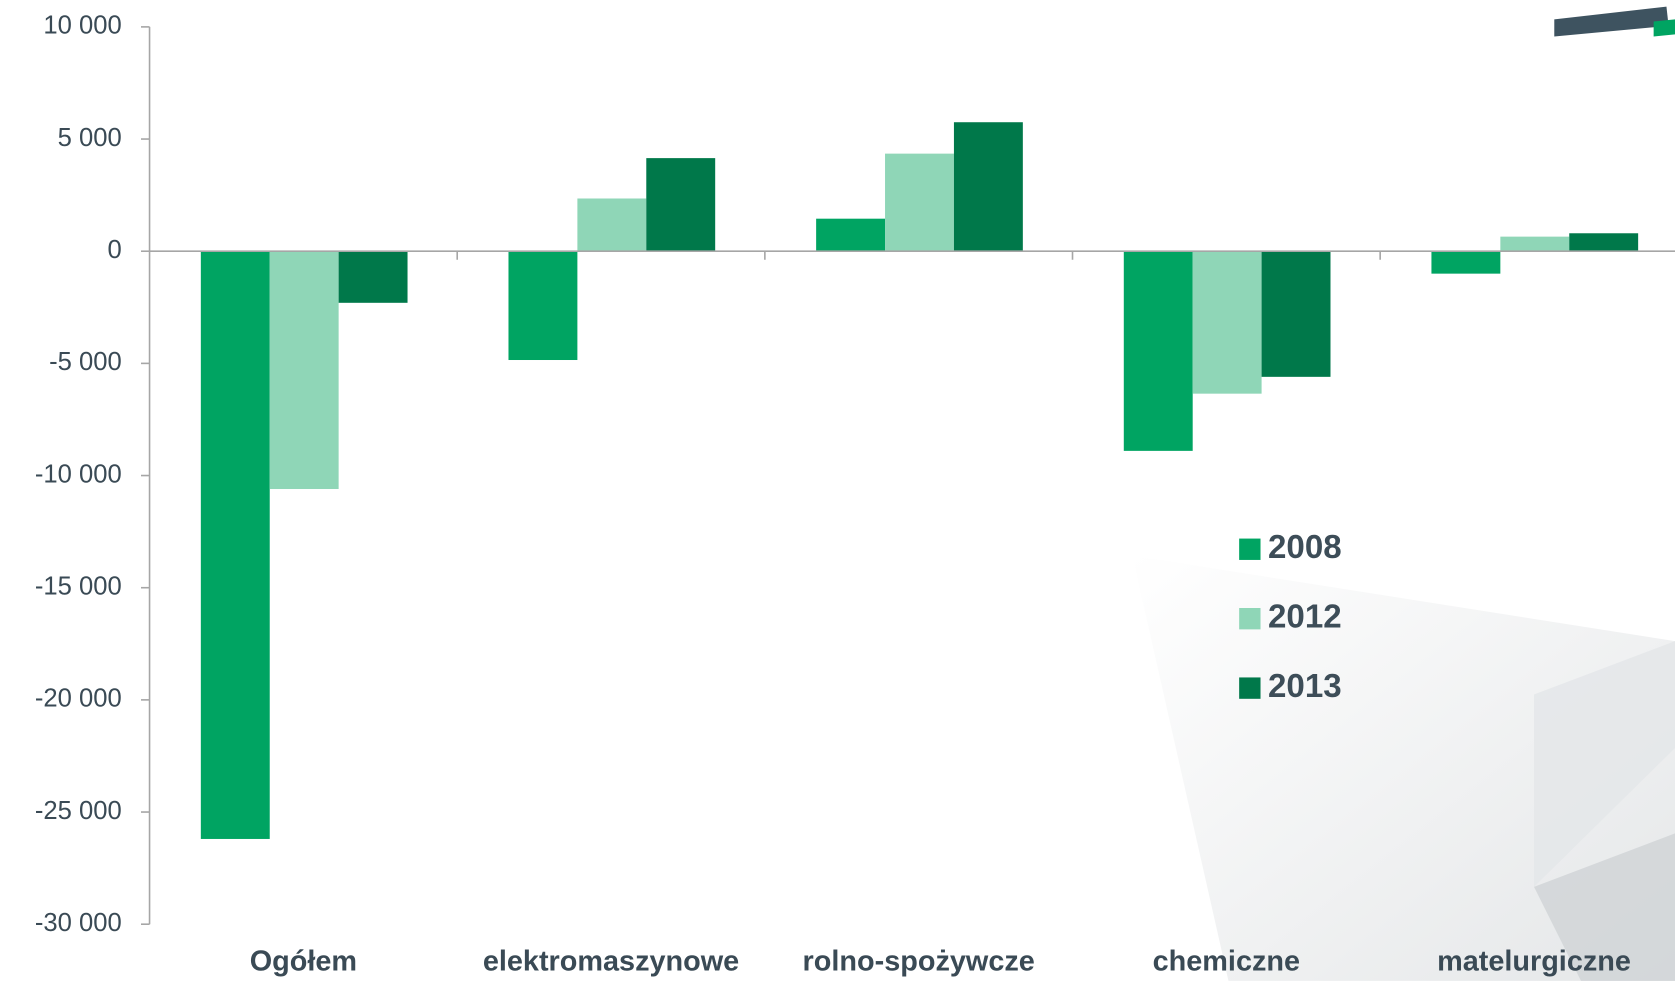 Image resolution: width=1675 pixels, height=981 pixels. What do you see at coordinates (115, 250) in the screenshot?
I see `y-tick-label: 0` at bounding box center [115, 250].